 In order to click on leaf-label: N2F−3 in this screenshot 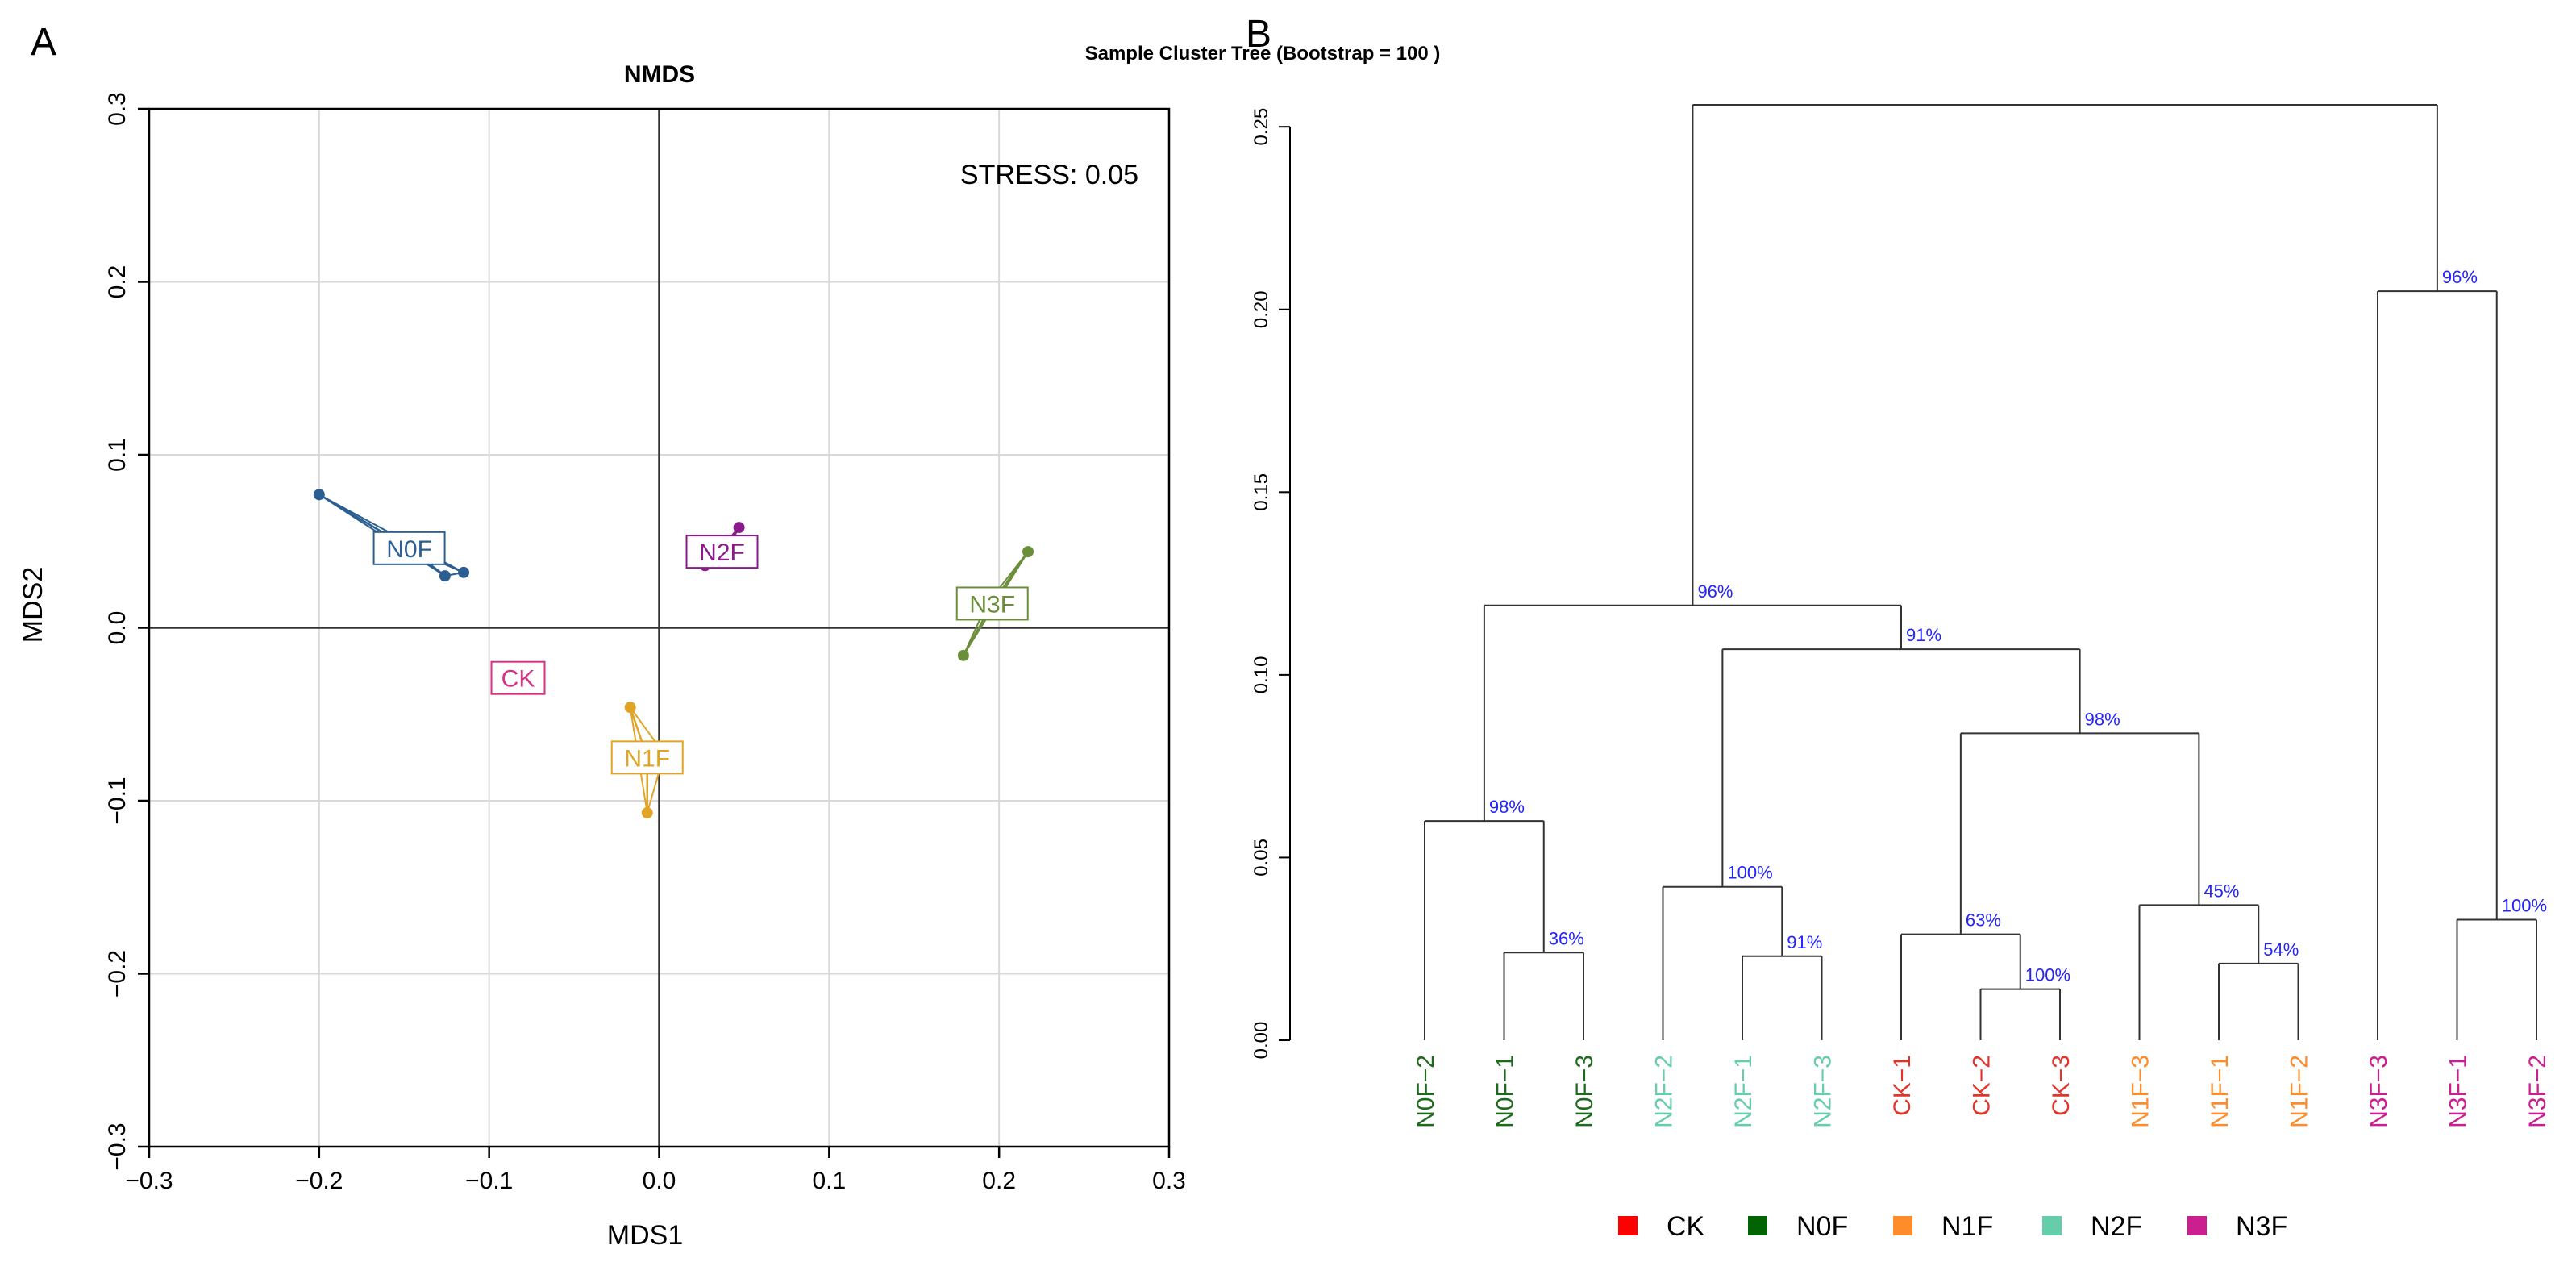, I will do `click(1824, 1091)`.